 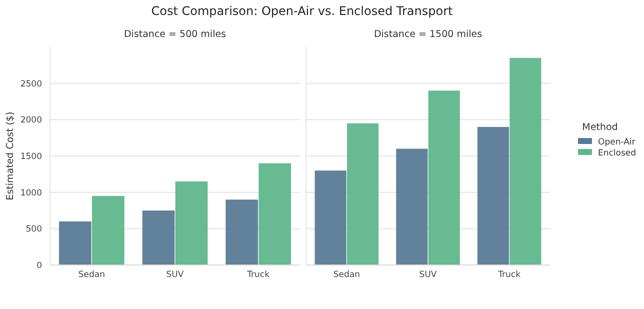 What do you see at coordinates (175, 34) in the screenshot?
I see `chart-subtitle: Distance = 500 miles` at bounding box center [175, 34].